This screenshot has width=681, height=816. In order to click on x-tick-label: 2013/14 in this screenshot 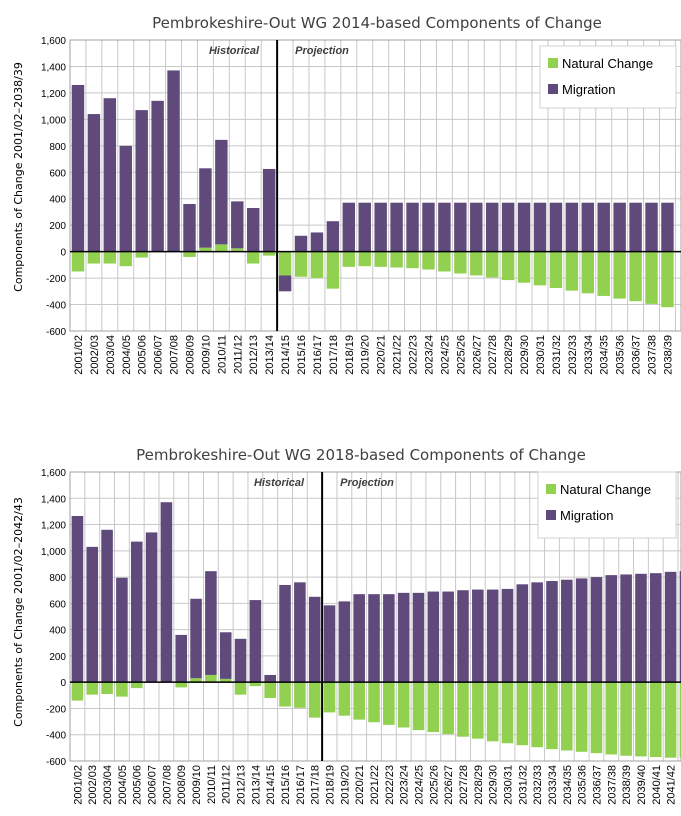, I will do `click(256, 785)`.